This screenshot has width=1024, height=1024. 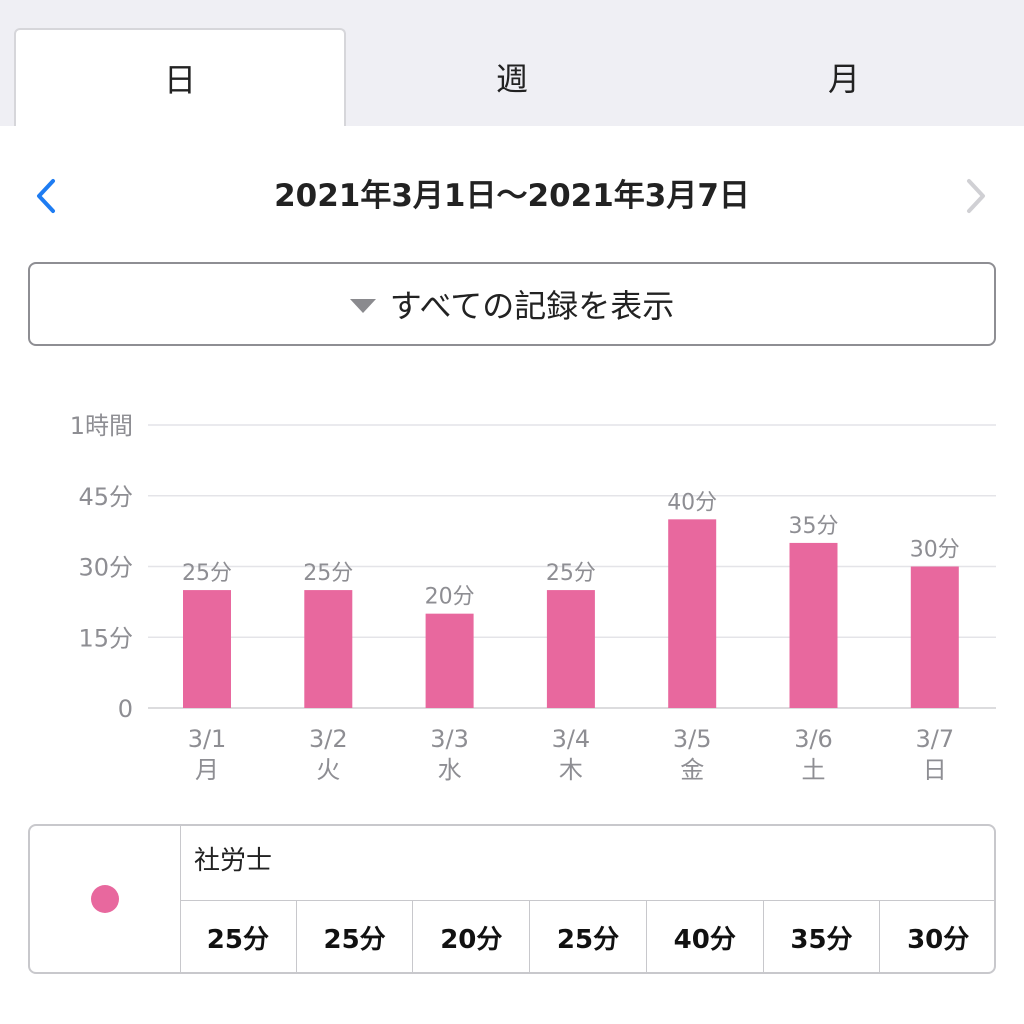 What do you see at coordinates (472, 936) in the screenshot?
I see `legend-value: 20分` at bounding box center [472, 936].